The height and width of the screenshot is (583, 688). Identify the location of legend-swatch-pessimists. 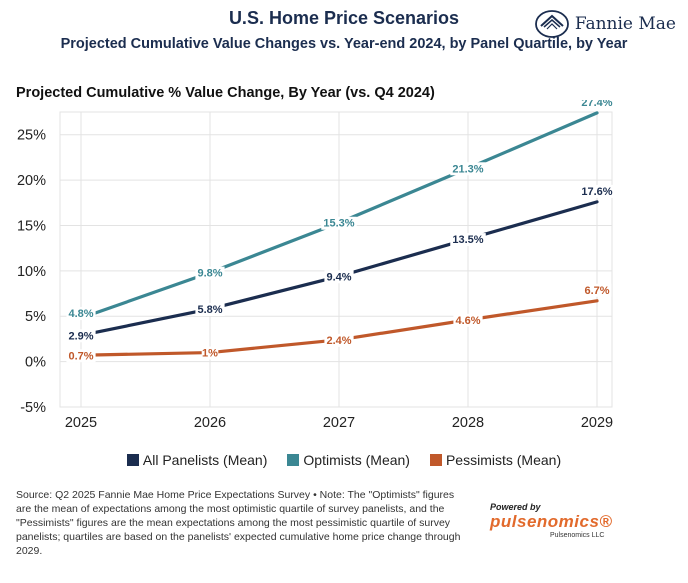
(435, 460).